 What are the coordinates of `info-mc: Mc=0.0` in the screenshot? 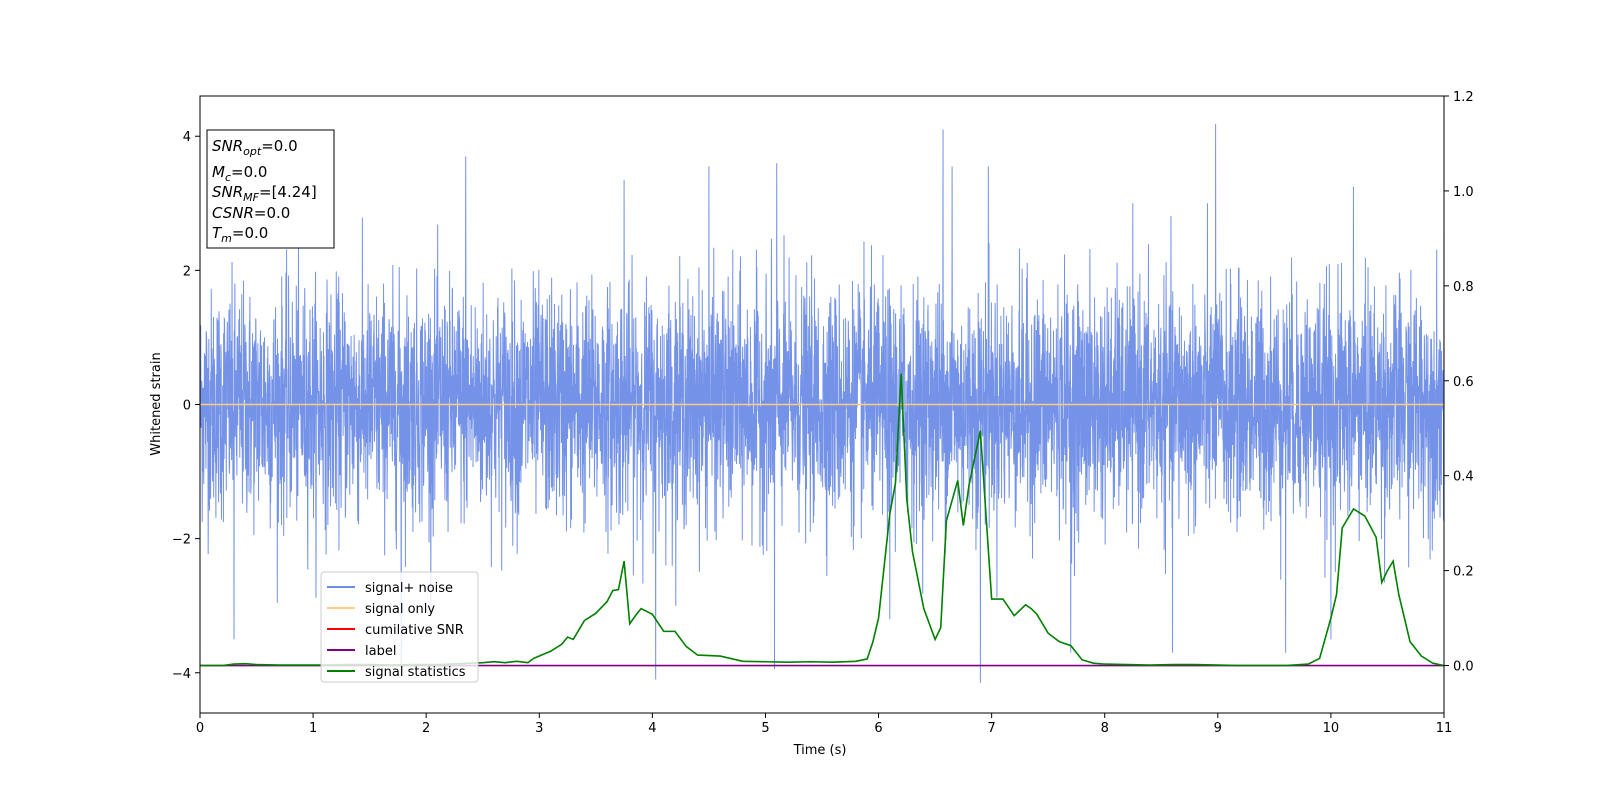 It's located at (239, 173).